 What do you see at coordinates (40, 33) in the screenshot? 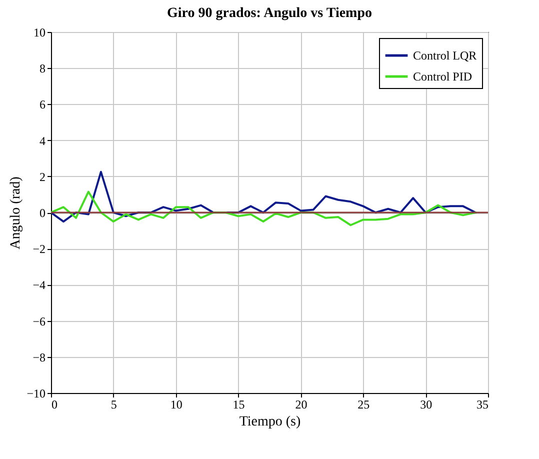
I see `y-tick-label: 10` at bounding box center [40, 33].